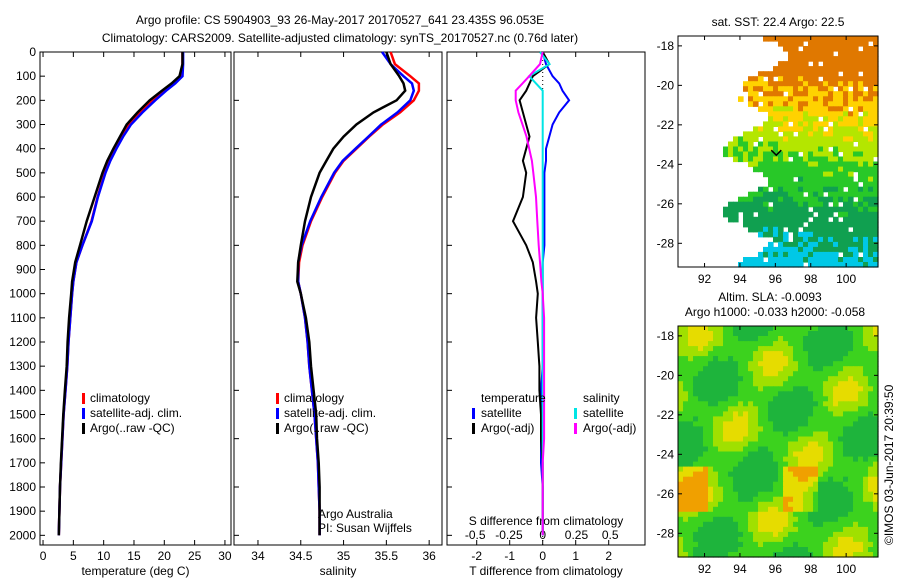 The height and width of the screenshot is (580, 900). I want to click on legend-label: satellite-adj. clim., so click(330, 413).